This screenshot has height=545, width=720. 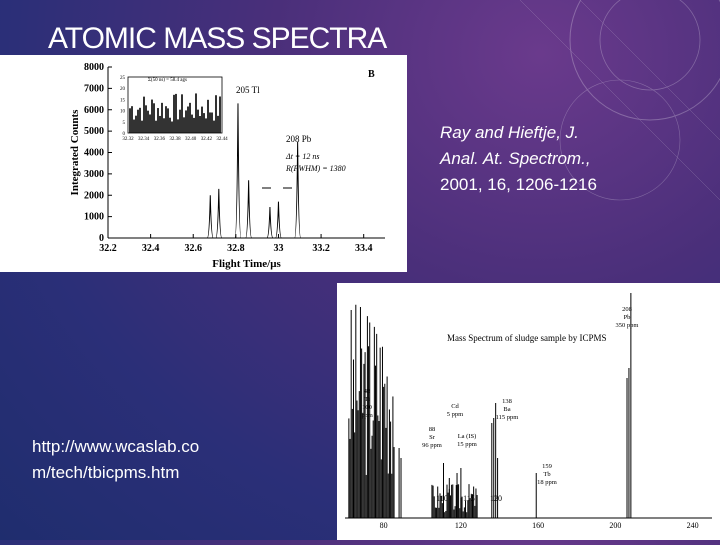 What do you see at coordinates (160, 139) in the screenshot?
I see `inset-x-tick-label: 32.36` at bounding box center [160, 139].